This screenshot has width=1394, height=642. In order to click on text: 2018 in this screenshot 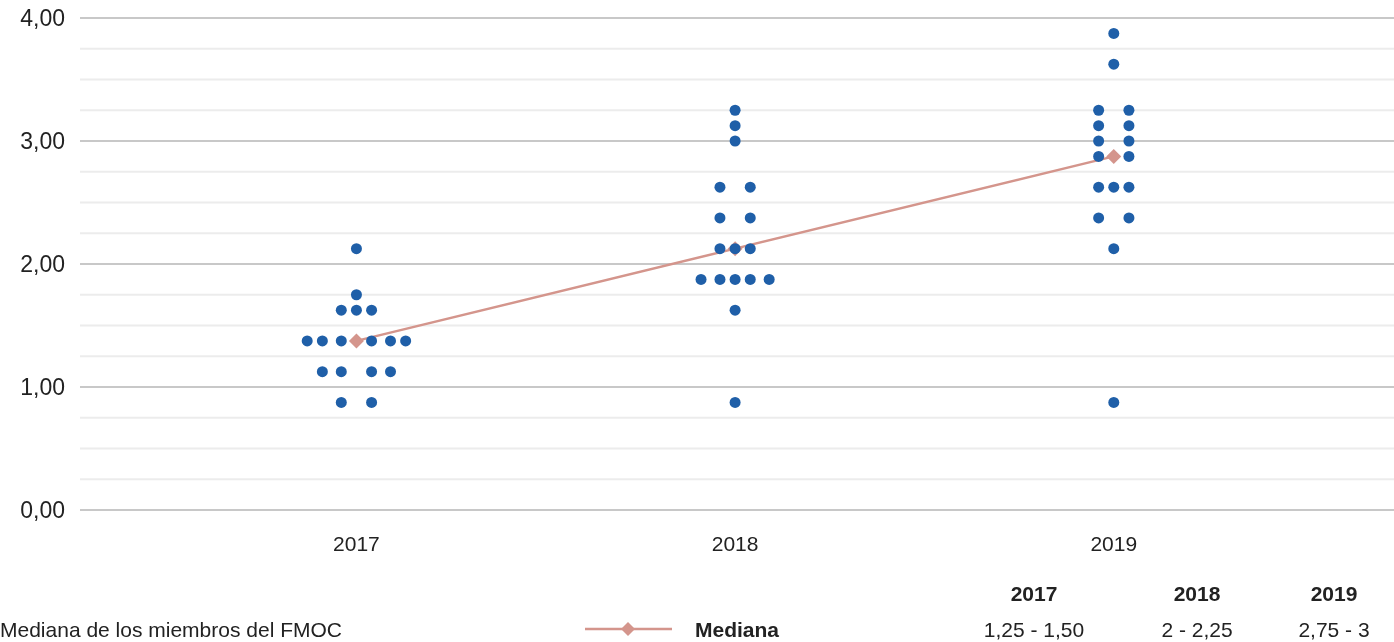, I will do `click(1197, 593)`.